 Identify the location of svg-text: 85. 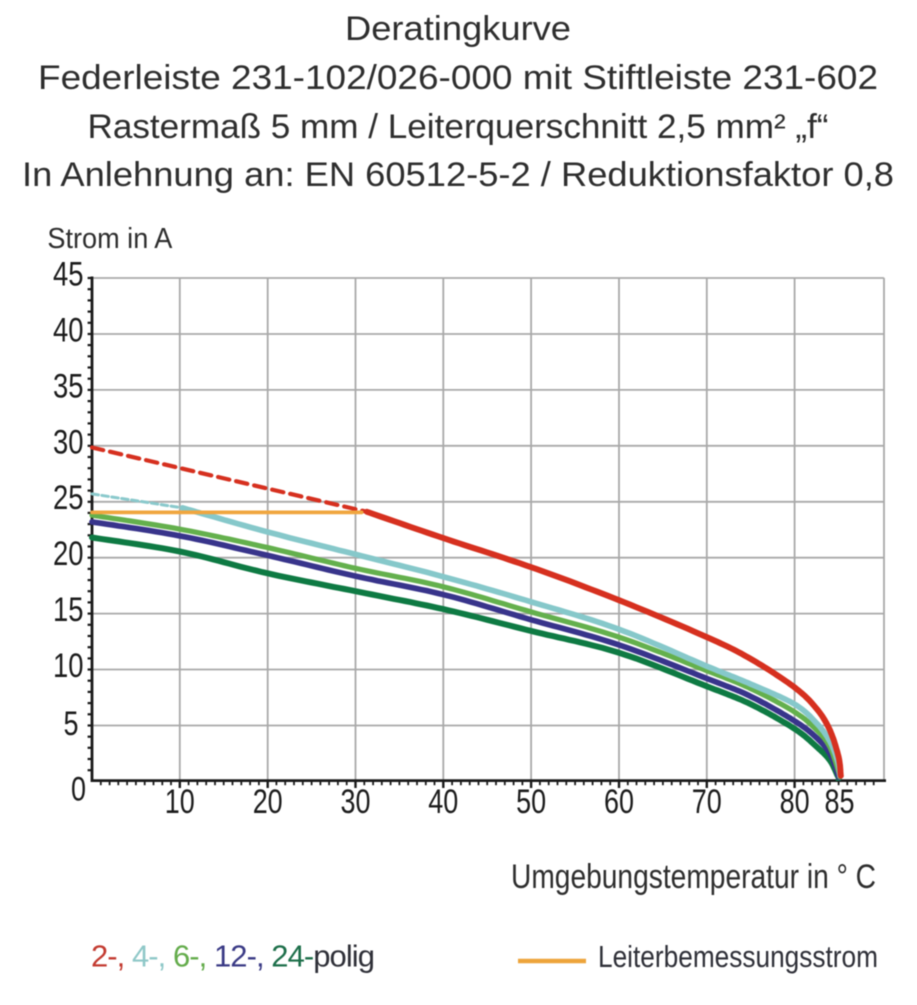
(840, 802).